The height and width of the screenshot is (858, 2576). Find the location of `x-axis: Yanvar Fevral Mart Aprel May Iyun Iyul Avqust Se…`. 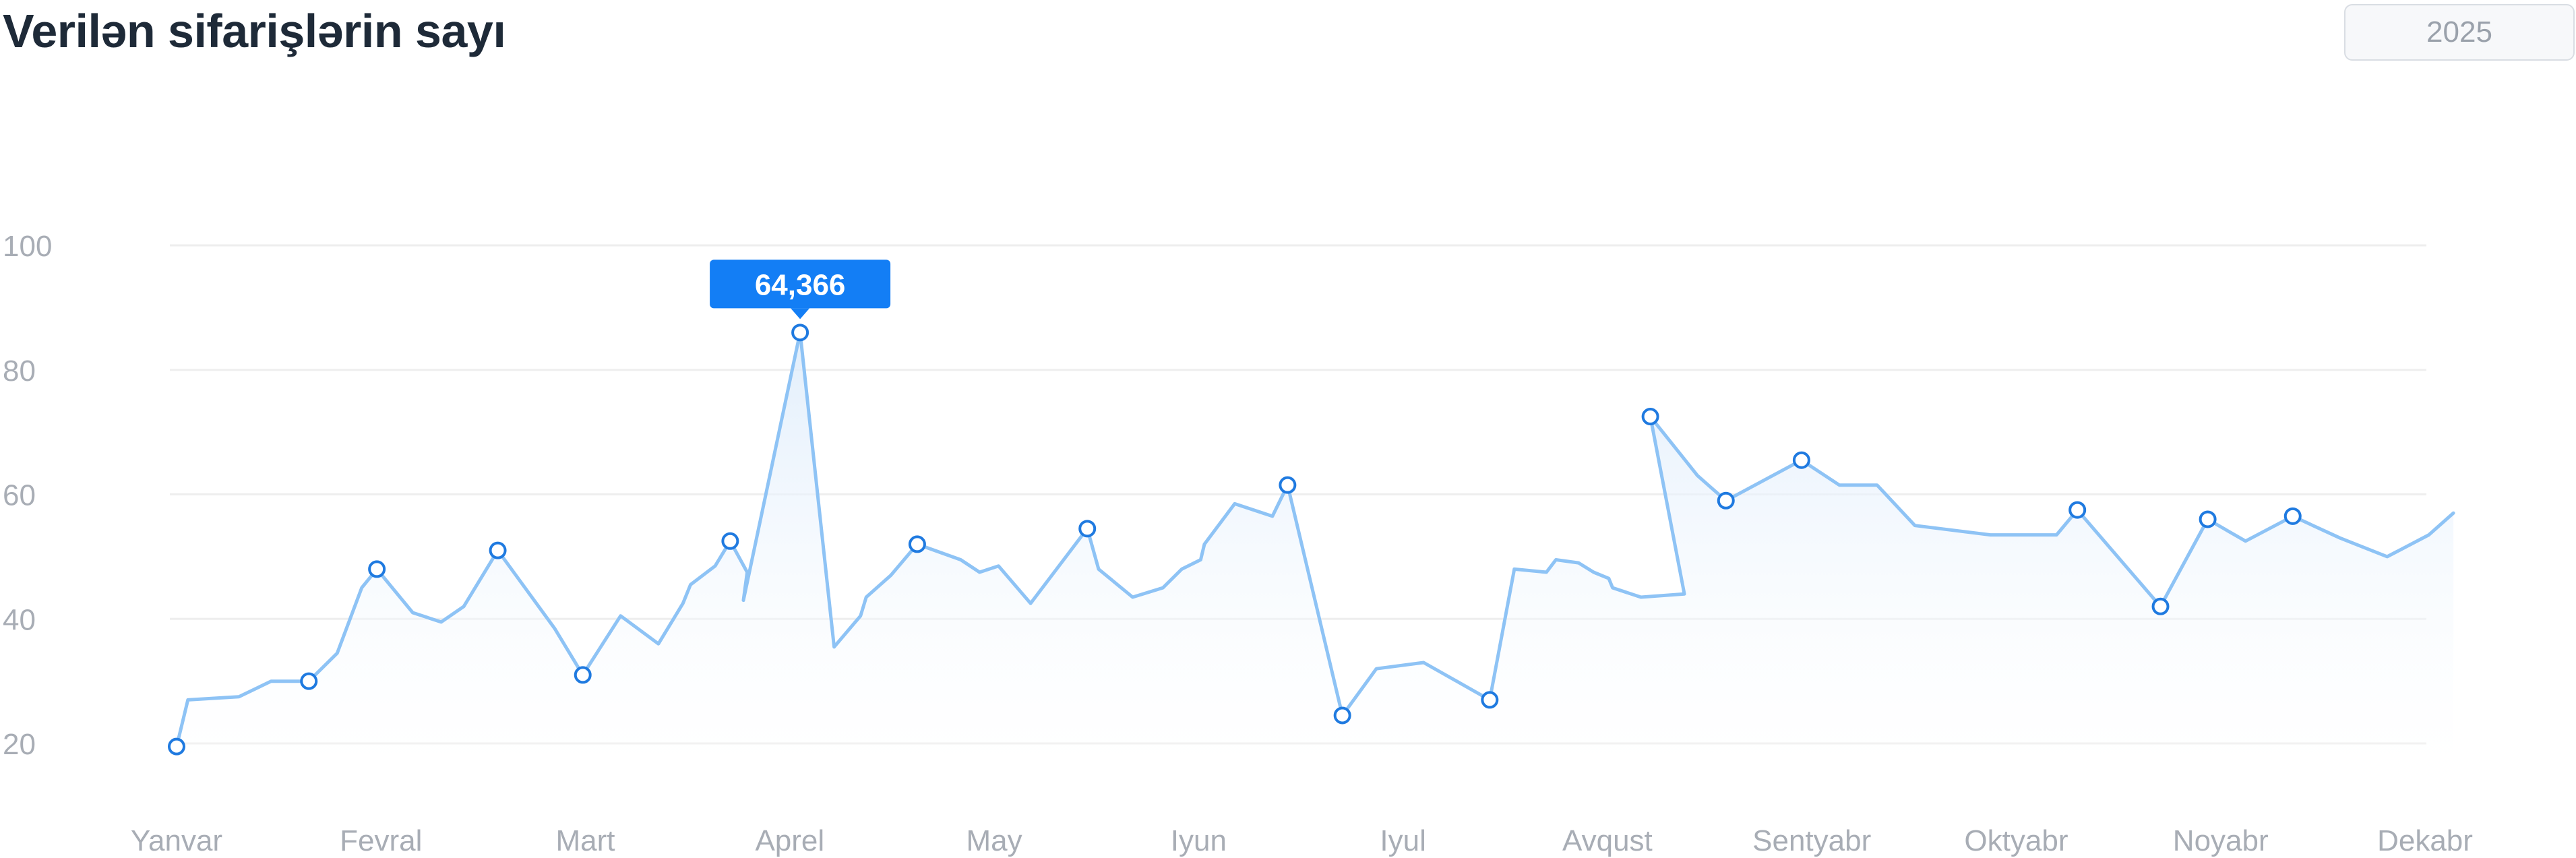

x-axis: Yanvar Fevral Mart Aprel May Iyun Iyul Avqust Se… is located at coordinates (1302, 840).